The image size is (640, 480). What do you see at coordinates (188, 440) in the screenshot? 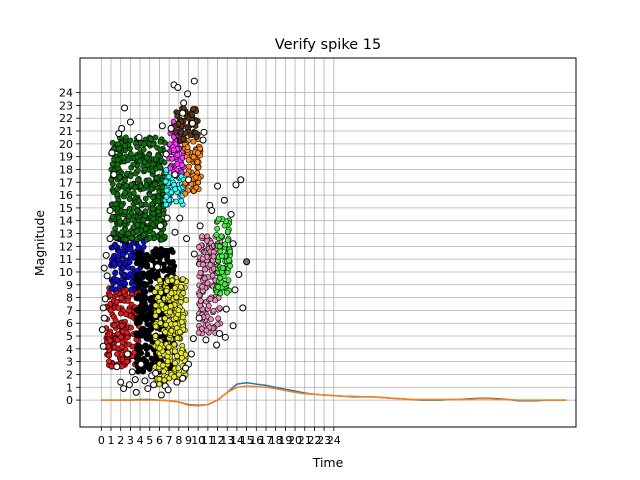
I see `x-tick-label: 9` at bounding box center [188, 440].